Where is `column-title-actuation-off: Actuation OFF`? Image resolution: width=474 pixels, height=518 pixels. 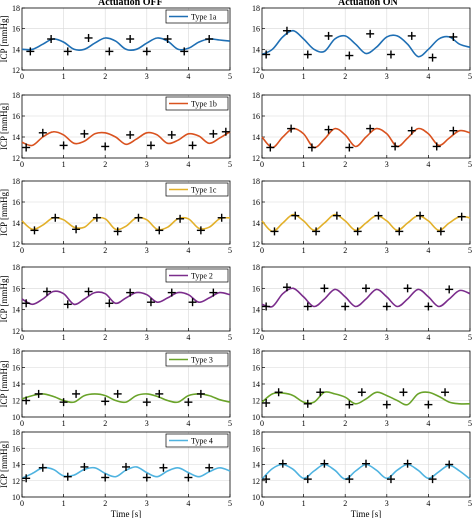 column-title-actuation-off: Actuation OFF is located at coordinates (130, 4).